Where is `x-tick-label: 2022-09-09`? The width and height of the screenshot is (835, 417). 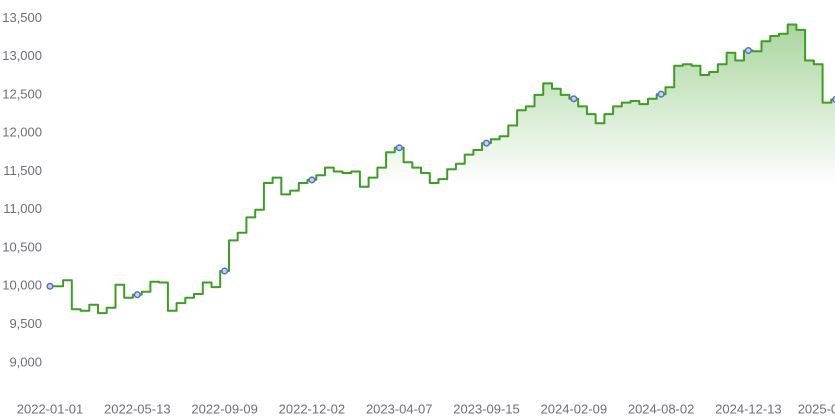 x-tick-label: 2022-09-09 is located at coordinates (224, 408).